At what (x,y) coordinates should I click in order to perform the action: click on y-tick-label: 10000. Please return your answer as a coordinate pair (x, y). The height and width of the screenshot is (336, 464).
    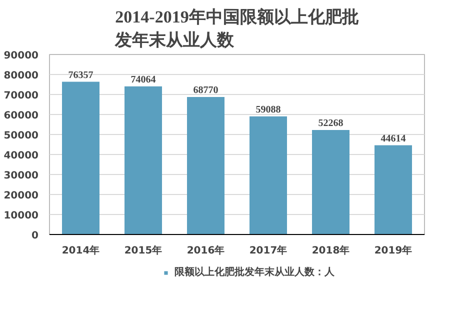
    Looking at the image, I should click on (21, 216).